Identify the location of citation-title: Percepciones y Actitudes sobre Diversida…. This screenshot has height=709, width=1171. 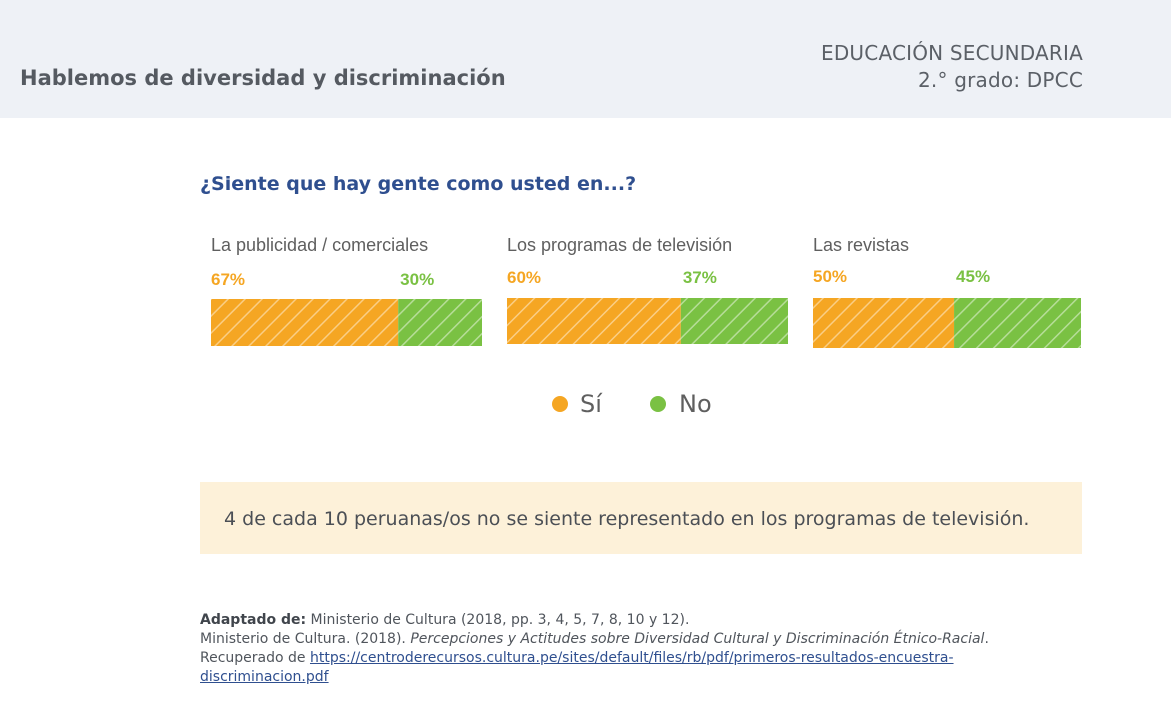
(697, 639).